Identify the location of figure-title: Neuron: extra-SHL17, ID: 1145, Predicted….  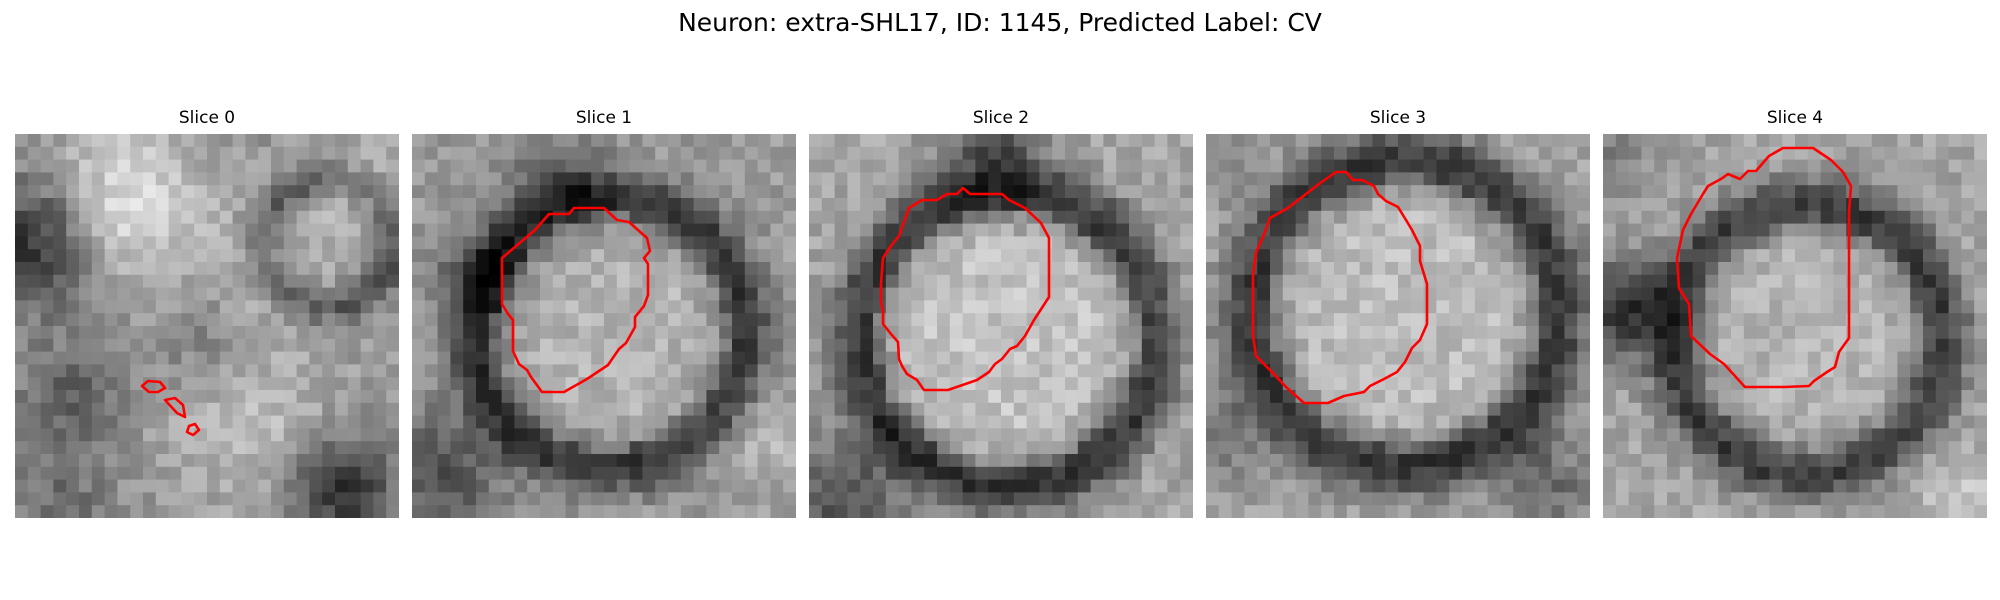
(1000, 22).